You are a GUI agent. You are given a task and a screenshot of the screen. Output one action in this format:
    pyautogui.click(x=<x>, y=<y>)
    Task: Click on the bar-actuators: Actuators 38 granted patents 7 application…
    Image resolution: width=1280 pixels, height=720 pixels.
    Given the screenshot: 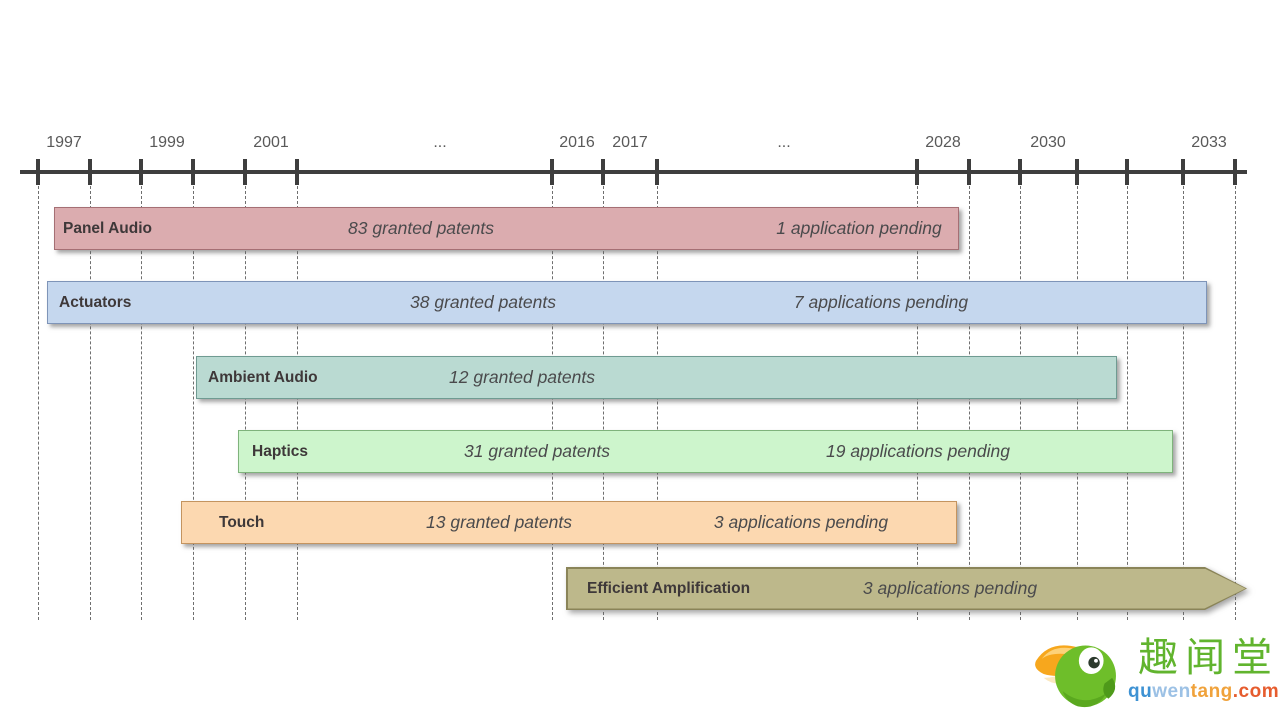 What is the action you would take?
    pyautogui.click(x=627, y=302)
    